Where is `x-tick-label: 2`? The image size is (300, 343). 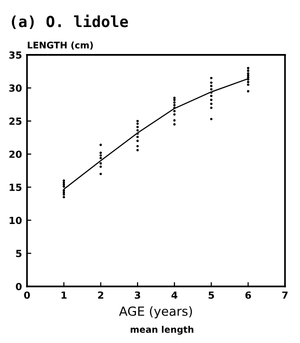
x-tick-label: 2 is located at coordinates (101, 295).